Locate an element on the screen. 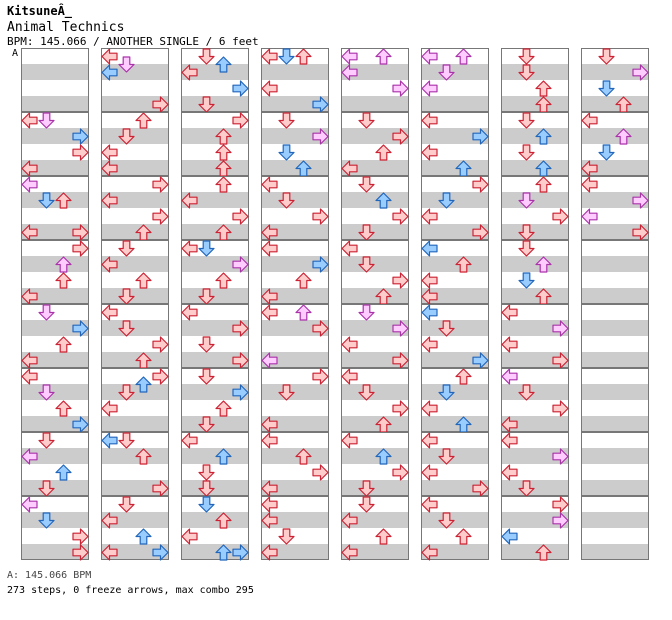  eighth-up-arrow-icon is located at coordinates (143, 384).